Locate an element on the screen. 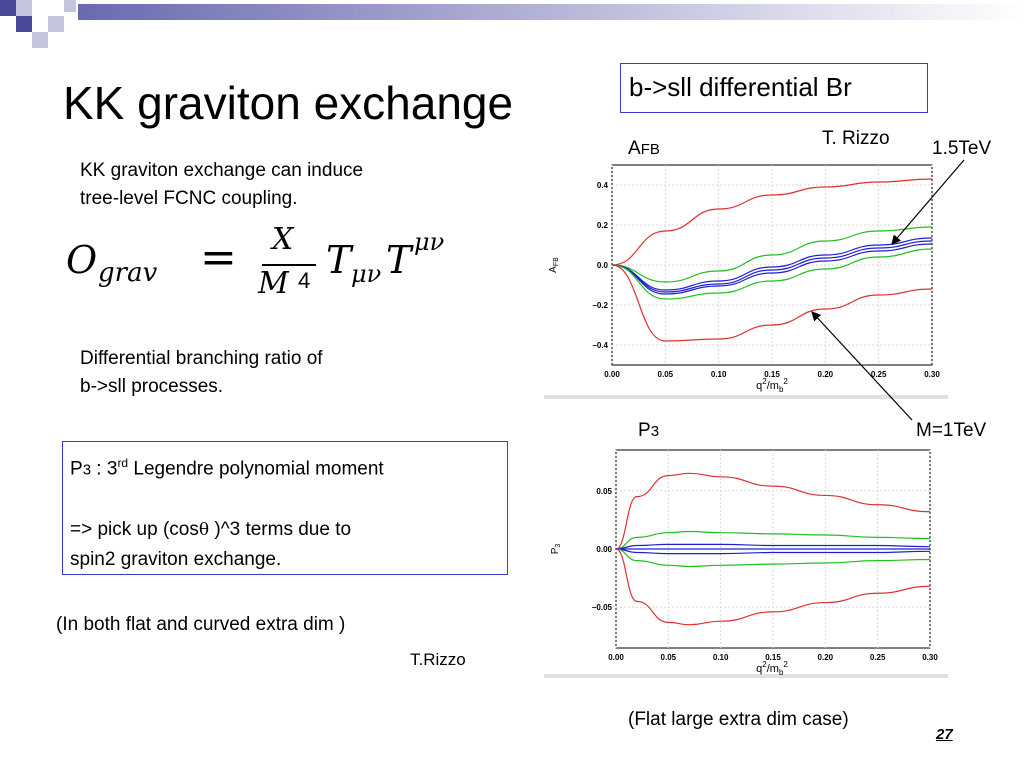 The height and width of the screenshot is (768, 1024). p3-label: P3 is located at coordinates (648, 431).